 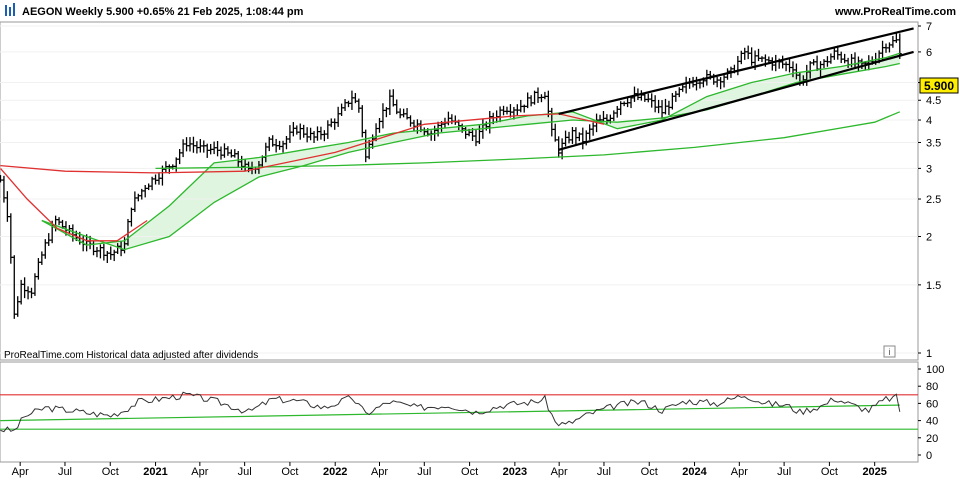 I want to click on info-icon: i, so click(x=889, y=351).